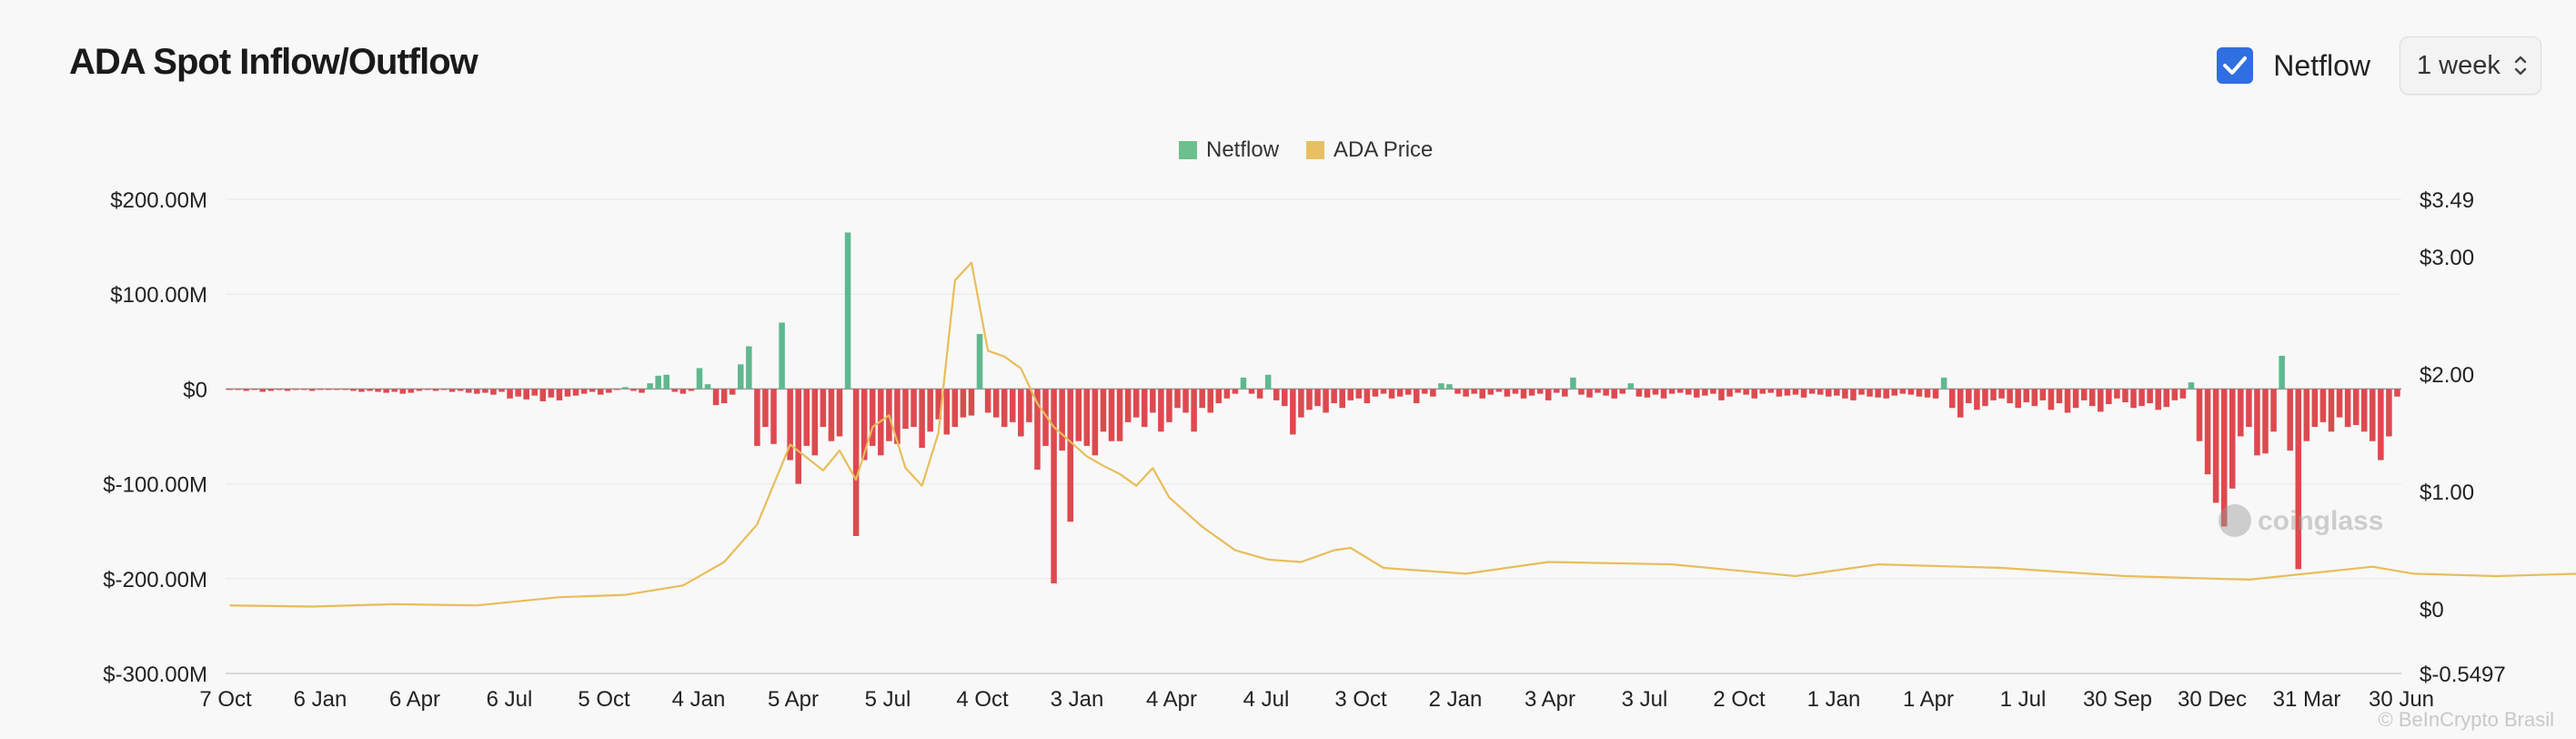  Describe the element at coordinates (2447, 493) in the screenshot. I see `right-axis-tick-label: $1.00` at that location.